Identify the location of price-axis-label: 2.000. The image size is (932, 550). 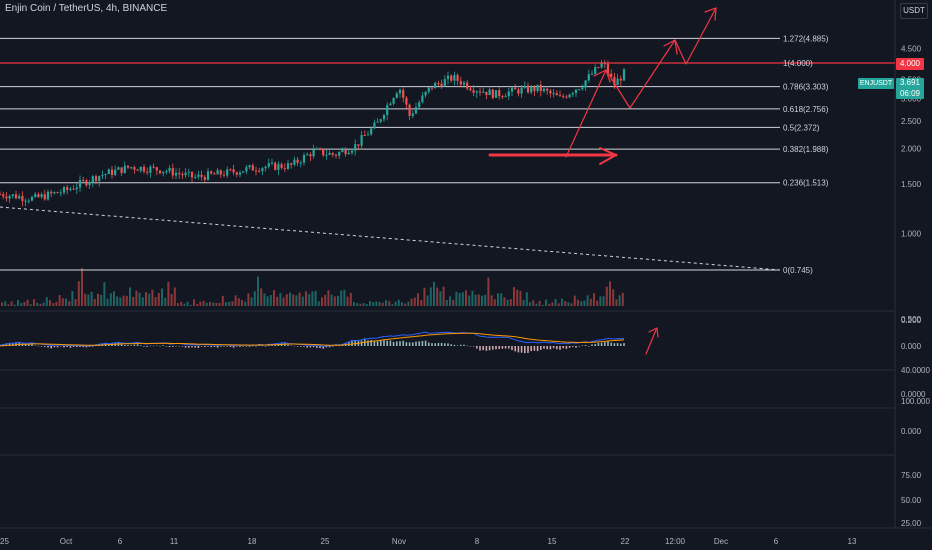
(911, 148).